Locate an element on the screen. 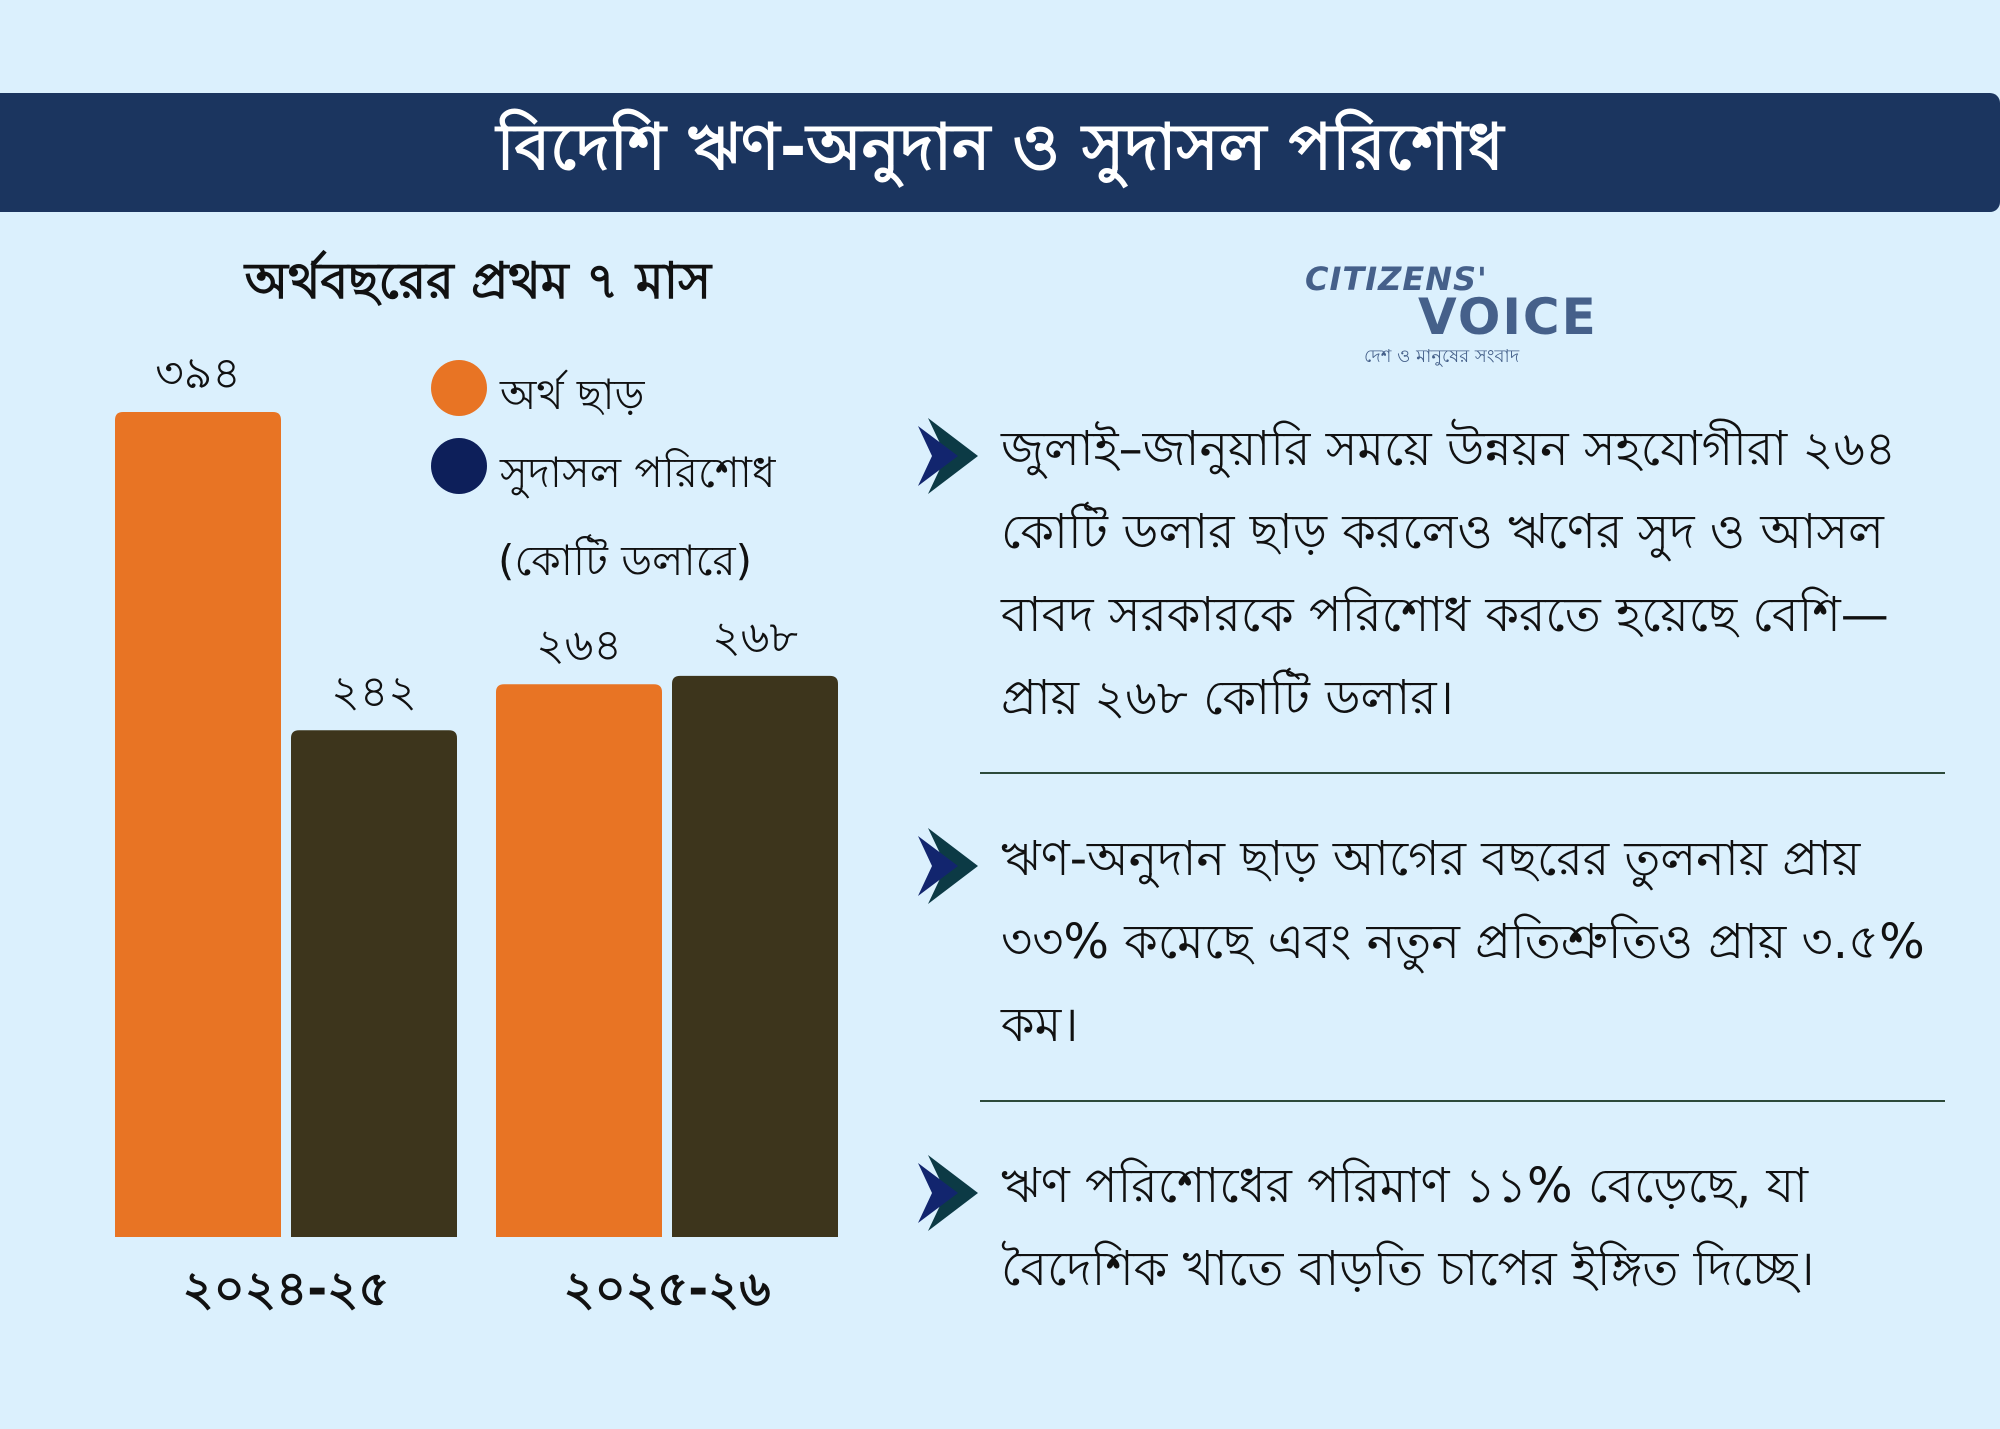  bar-value-label: ২৬৪ is located at coordinates (579, 645).